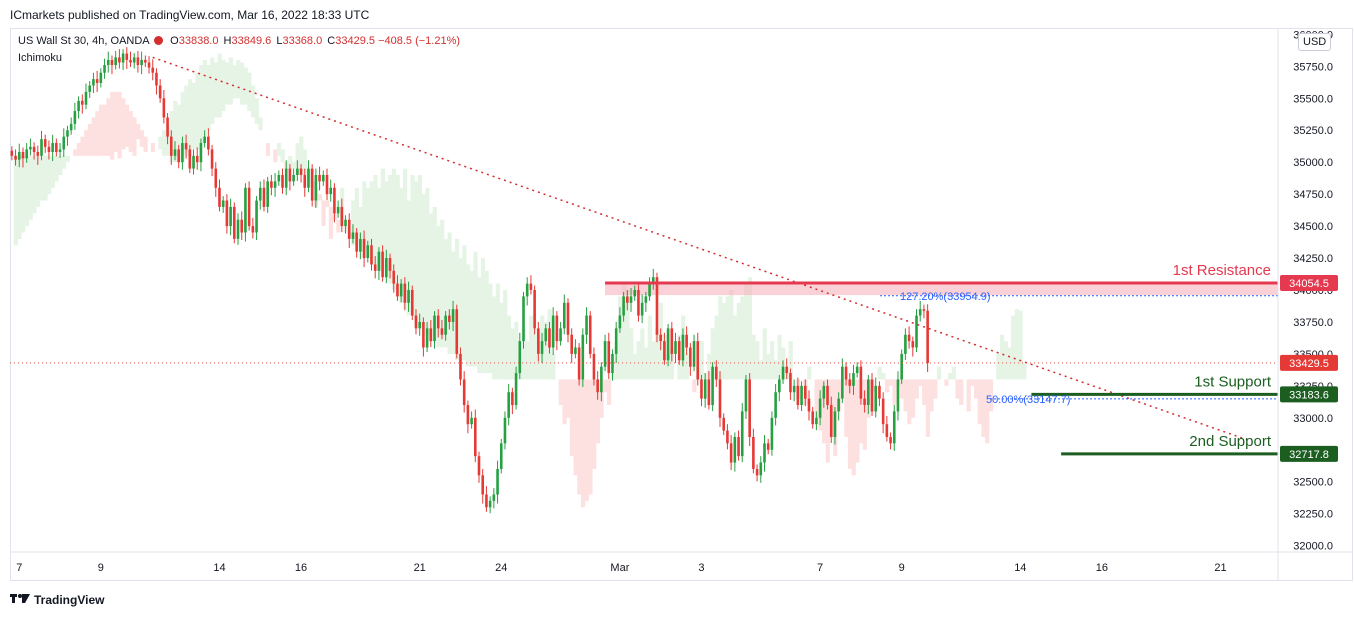  What do you see at coordinates (84, 41) in the screenshot?
I see `symbol-name: US Wall St 30, 4h, OANDA` at bounding box center [84, 41].